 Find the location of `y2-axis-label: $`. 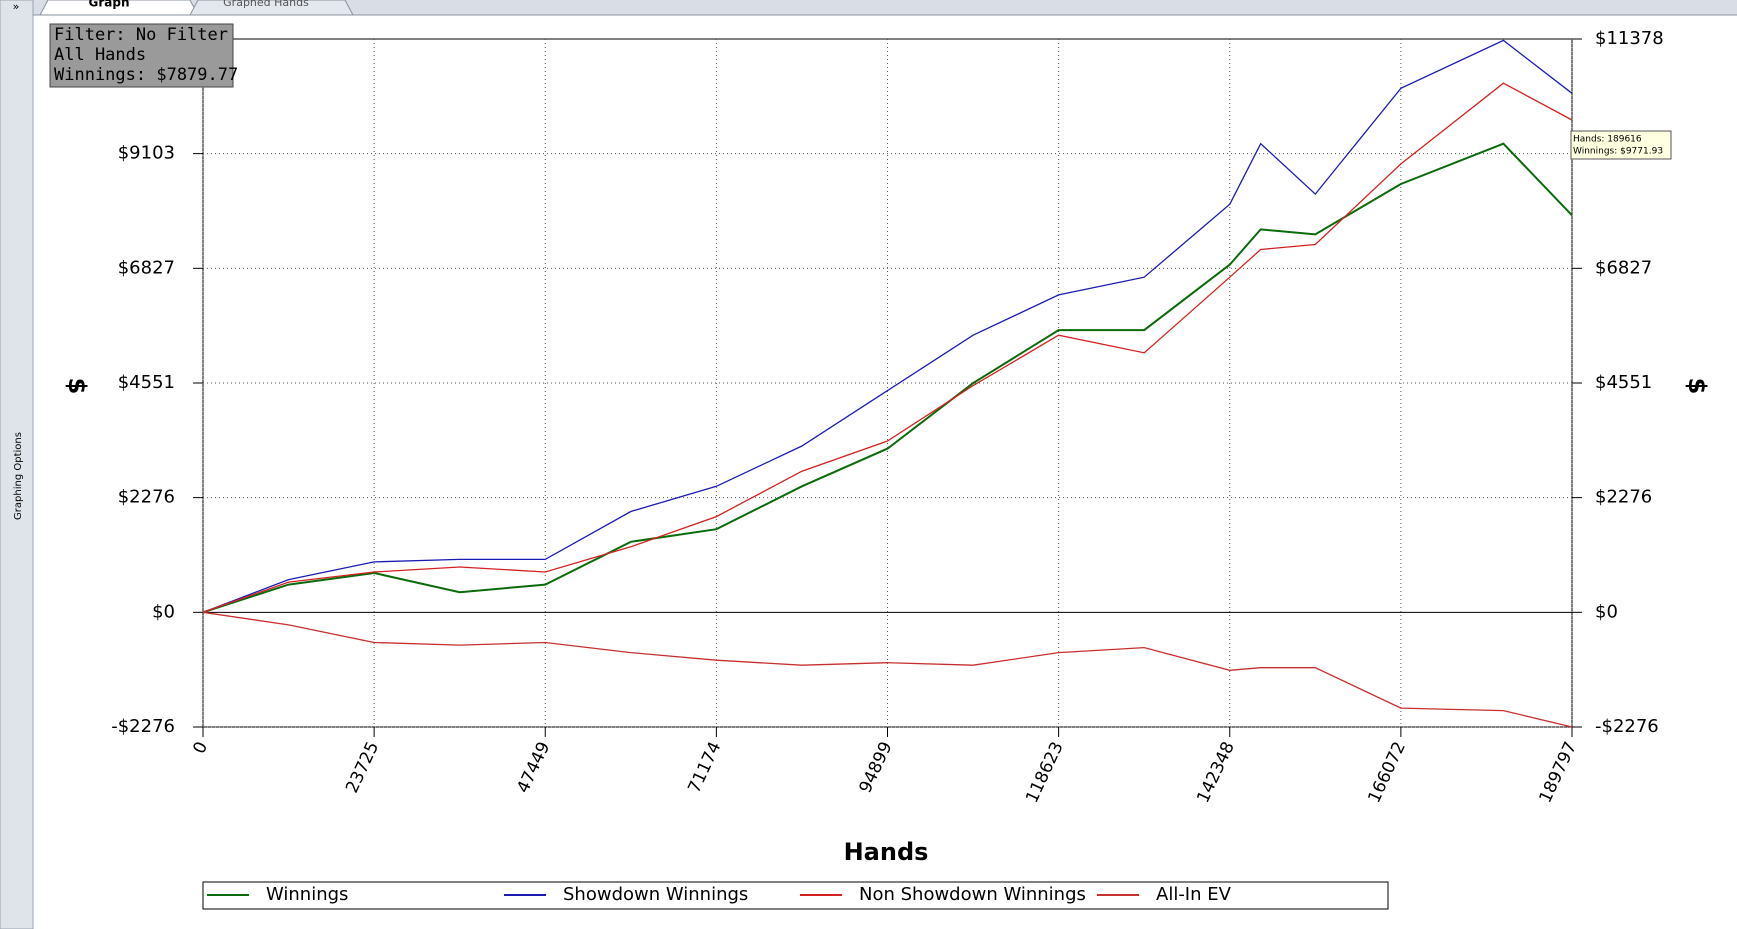

y2-axis-label: $ is located at coordinates (1697, 386).